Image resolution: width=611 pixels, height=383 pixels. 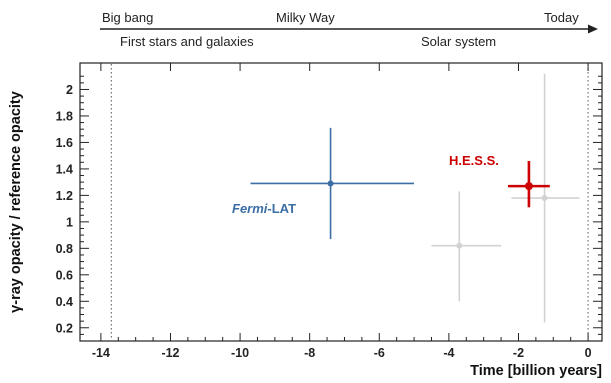 What do you see at coordinates (16, 202) in the screenshot?
I see `y-axis-title: γ-ray opacity / reference opacity` at bounding box center [16, 202].